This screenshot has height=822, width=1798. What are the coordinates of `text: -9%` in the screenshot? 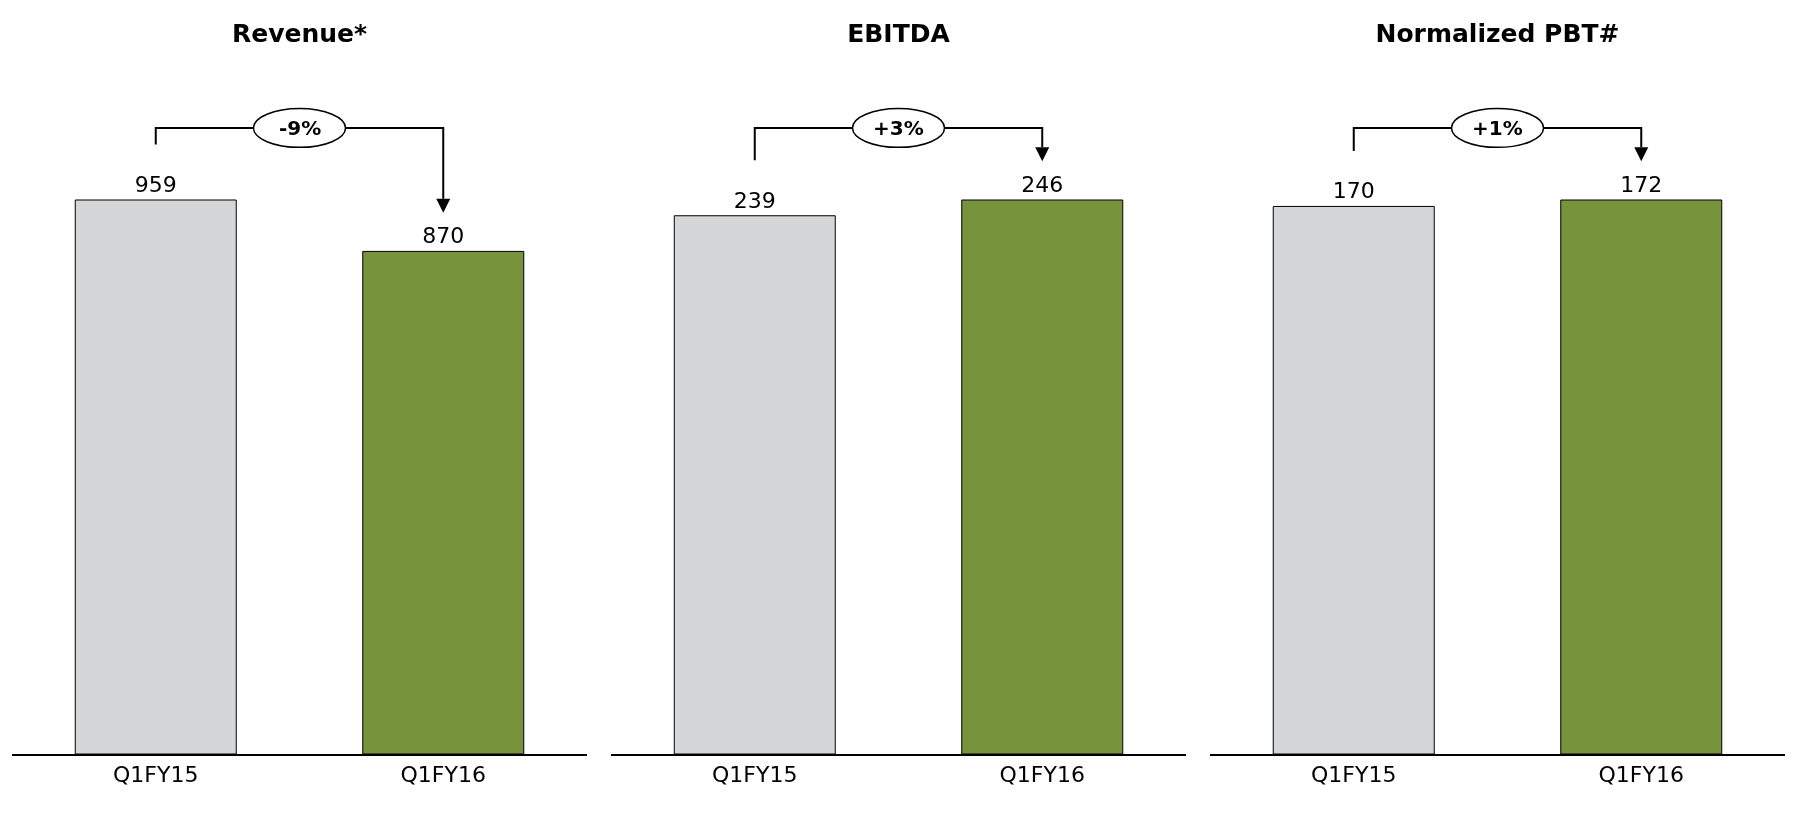 It's located at (300, 128).